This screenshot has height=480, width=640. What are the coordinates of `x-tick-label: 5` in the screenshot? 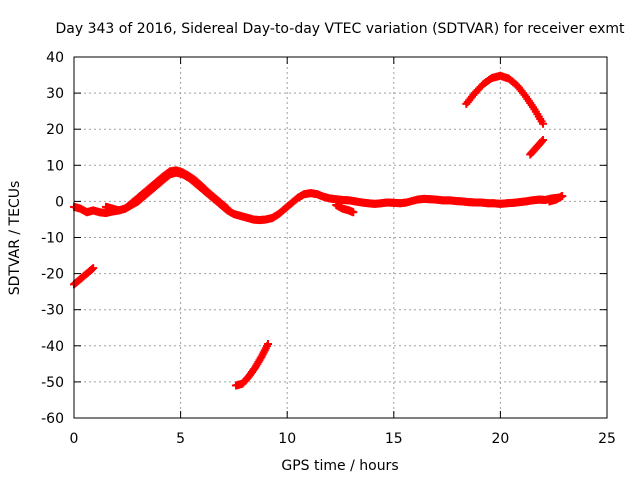 It's located at (180, 439).